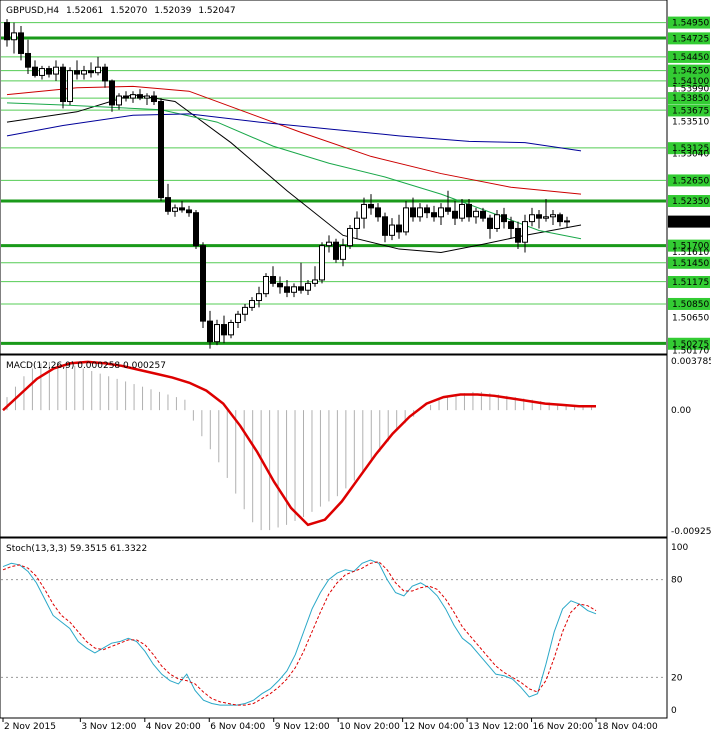 Image resolution: width=711 pixels, height=734 pixels. Describe the element at coordinates (674, 711) in the screenshot. I see `stoch-tick-label: 0` at that location.